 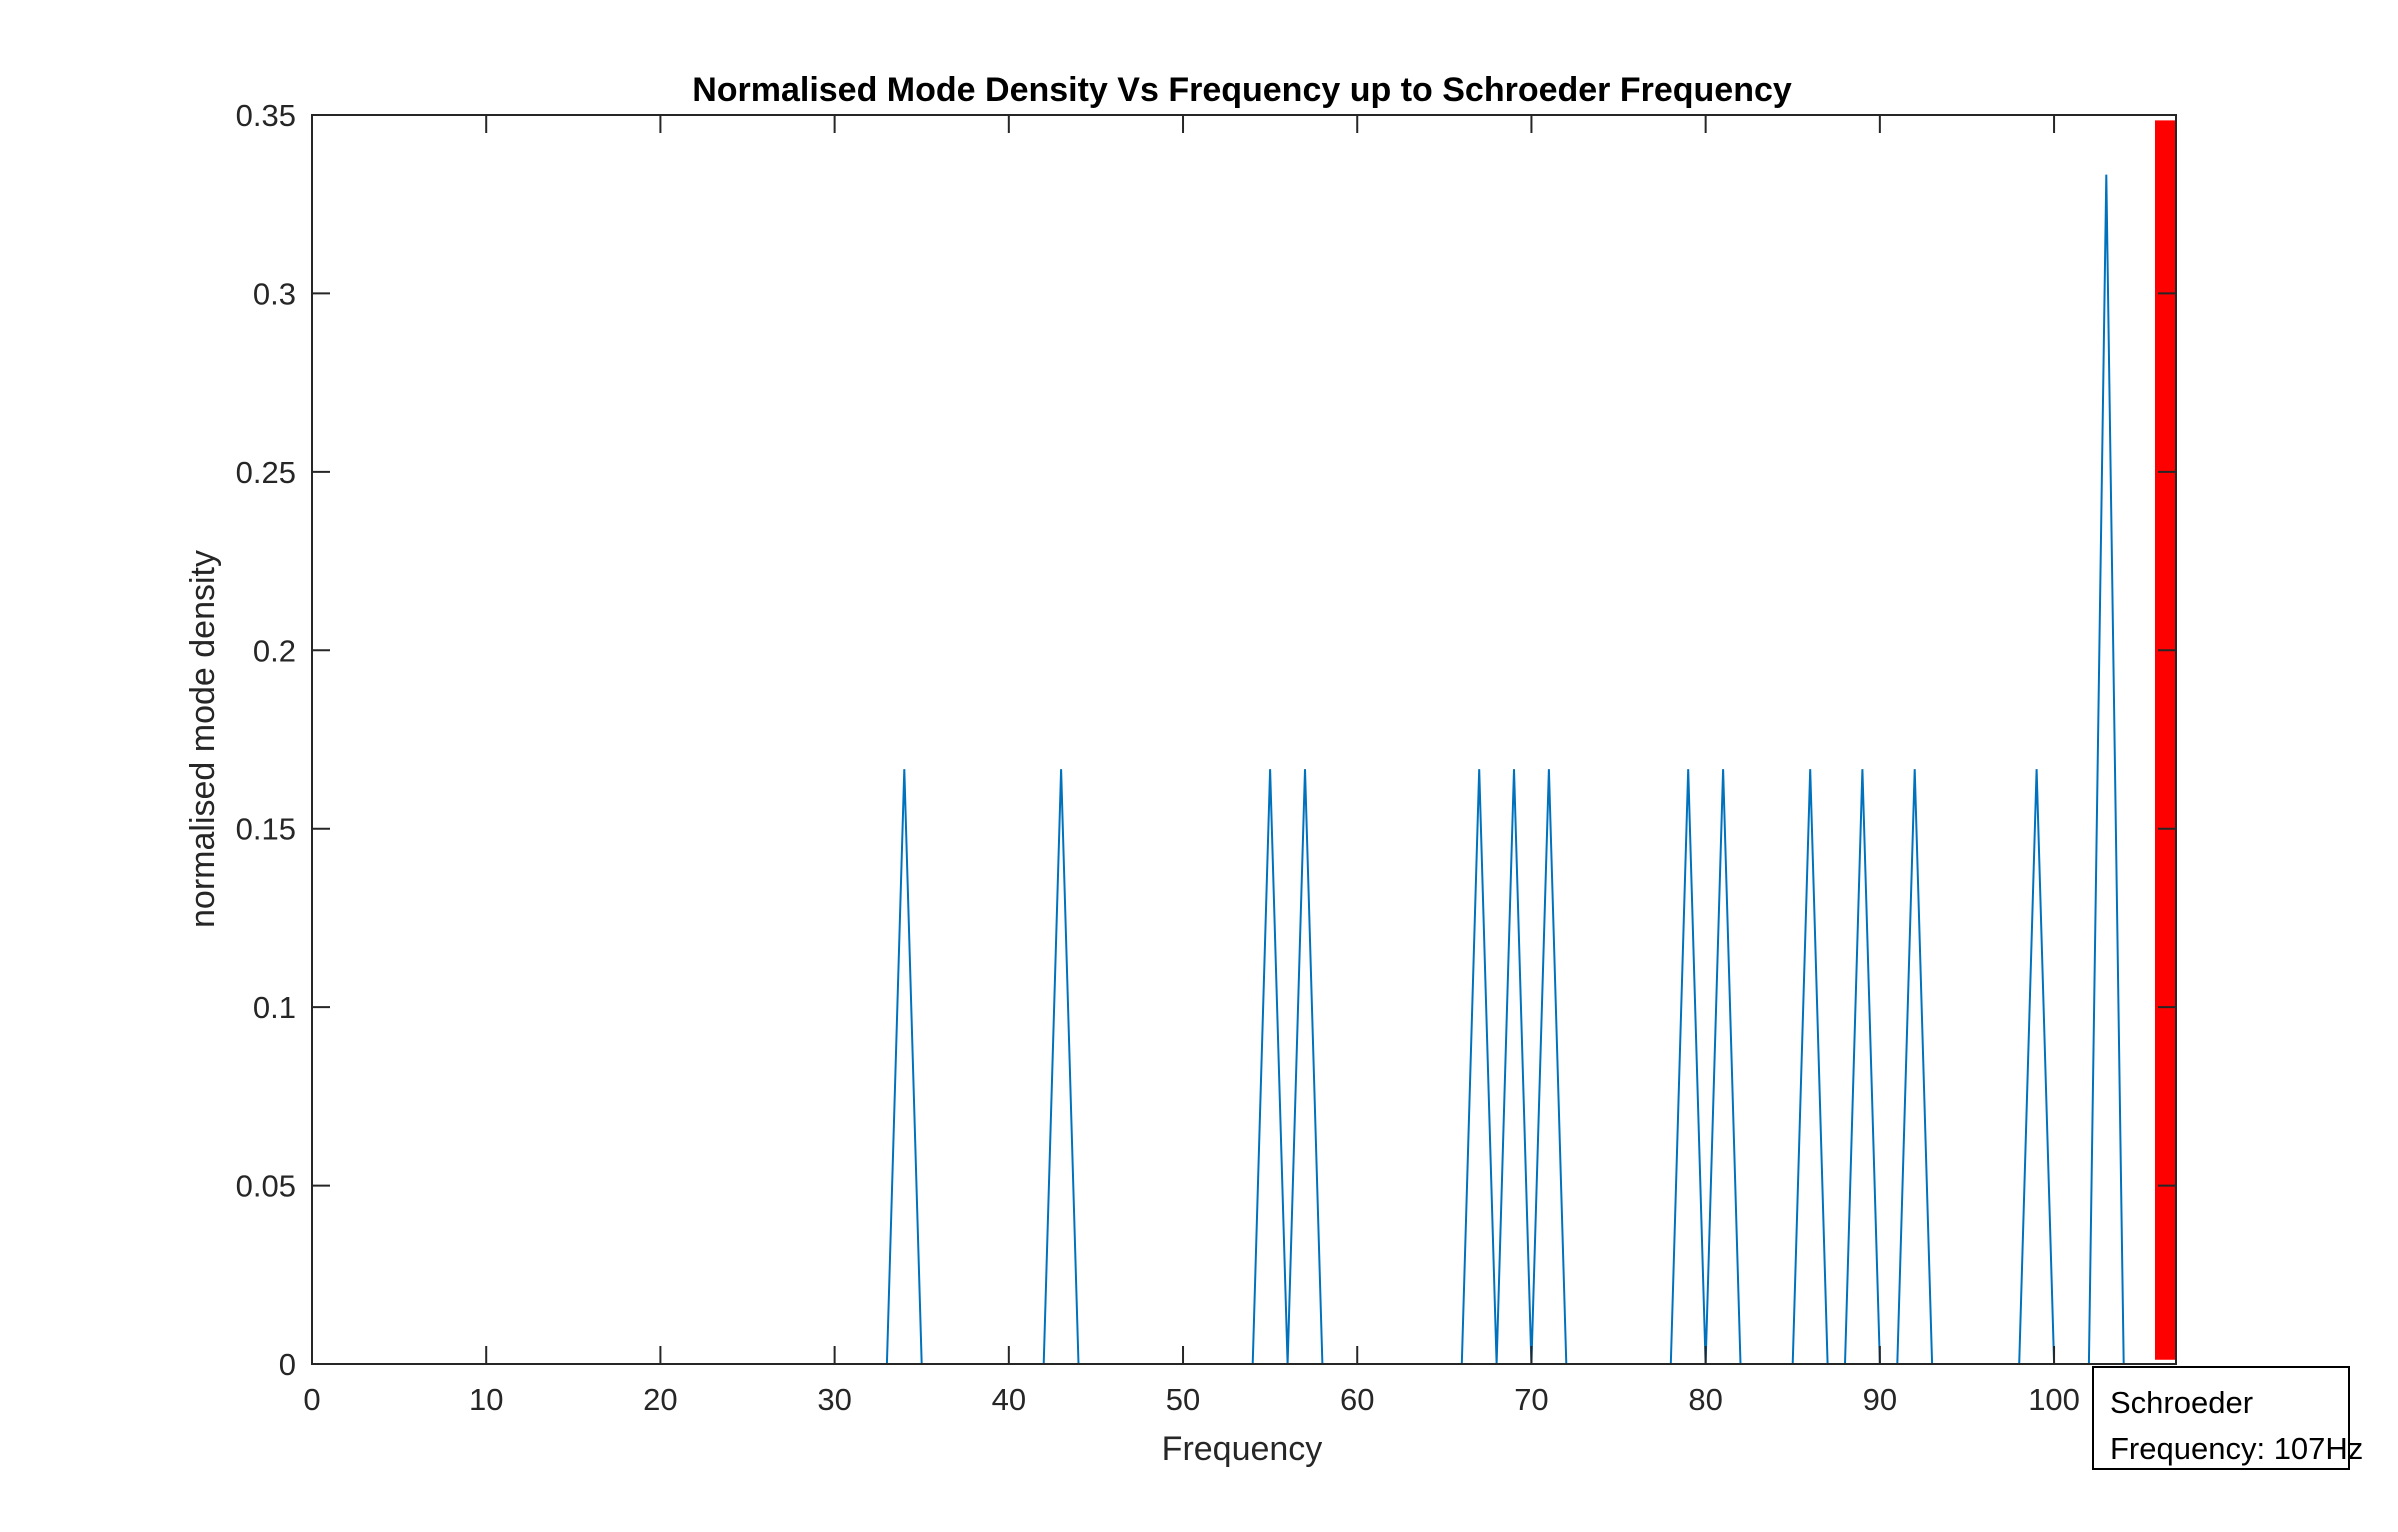 What do you see at coordinates (2237, 1448) in the screenshot?
I see `annotation-line-2: Frequency: 107Hz` at bounding box center [2237, 1448].